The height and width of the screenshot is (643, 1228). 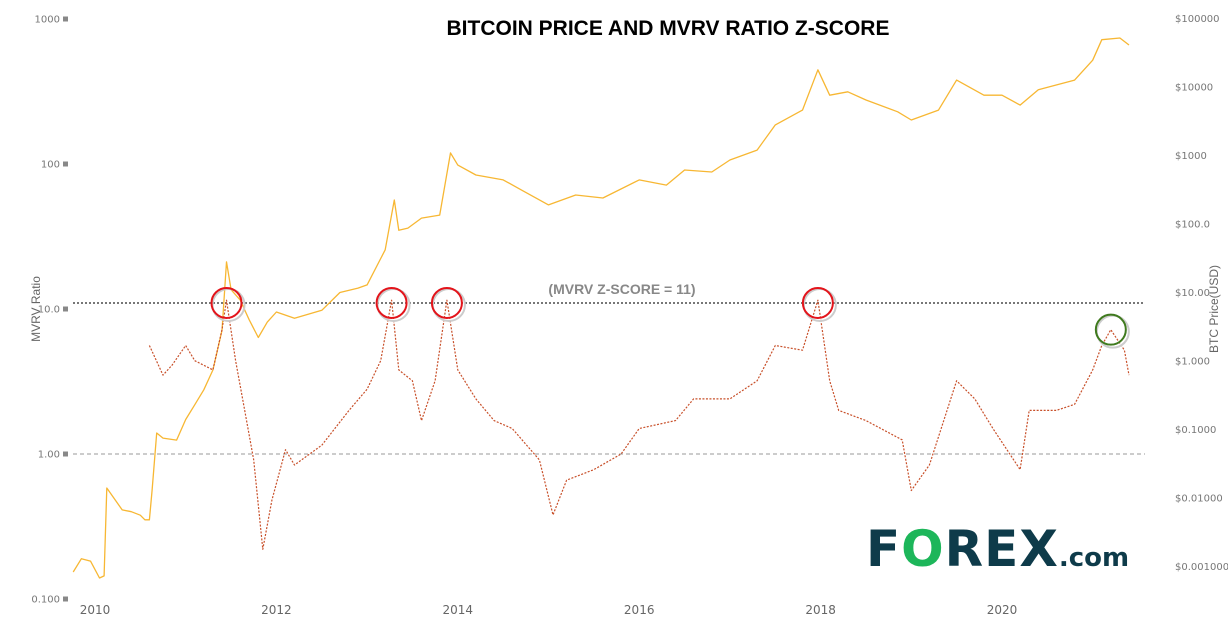 What do you see at coordinates (923, 549) in the screenshot?
I see `logo-o: O` at bounding box center [923, 549].